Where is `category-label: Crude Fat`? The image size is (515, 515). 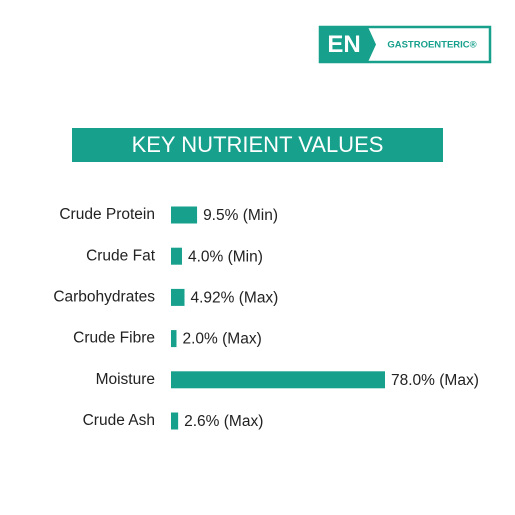 category-label: Crude Fat is located at coordinates (121, 255).